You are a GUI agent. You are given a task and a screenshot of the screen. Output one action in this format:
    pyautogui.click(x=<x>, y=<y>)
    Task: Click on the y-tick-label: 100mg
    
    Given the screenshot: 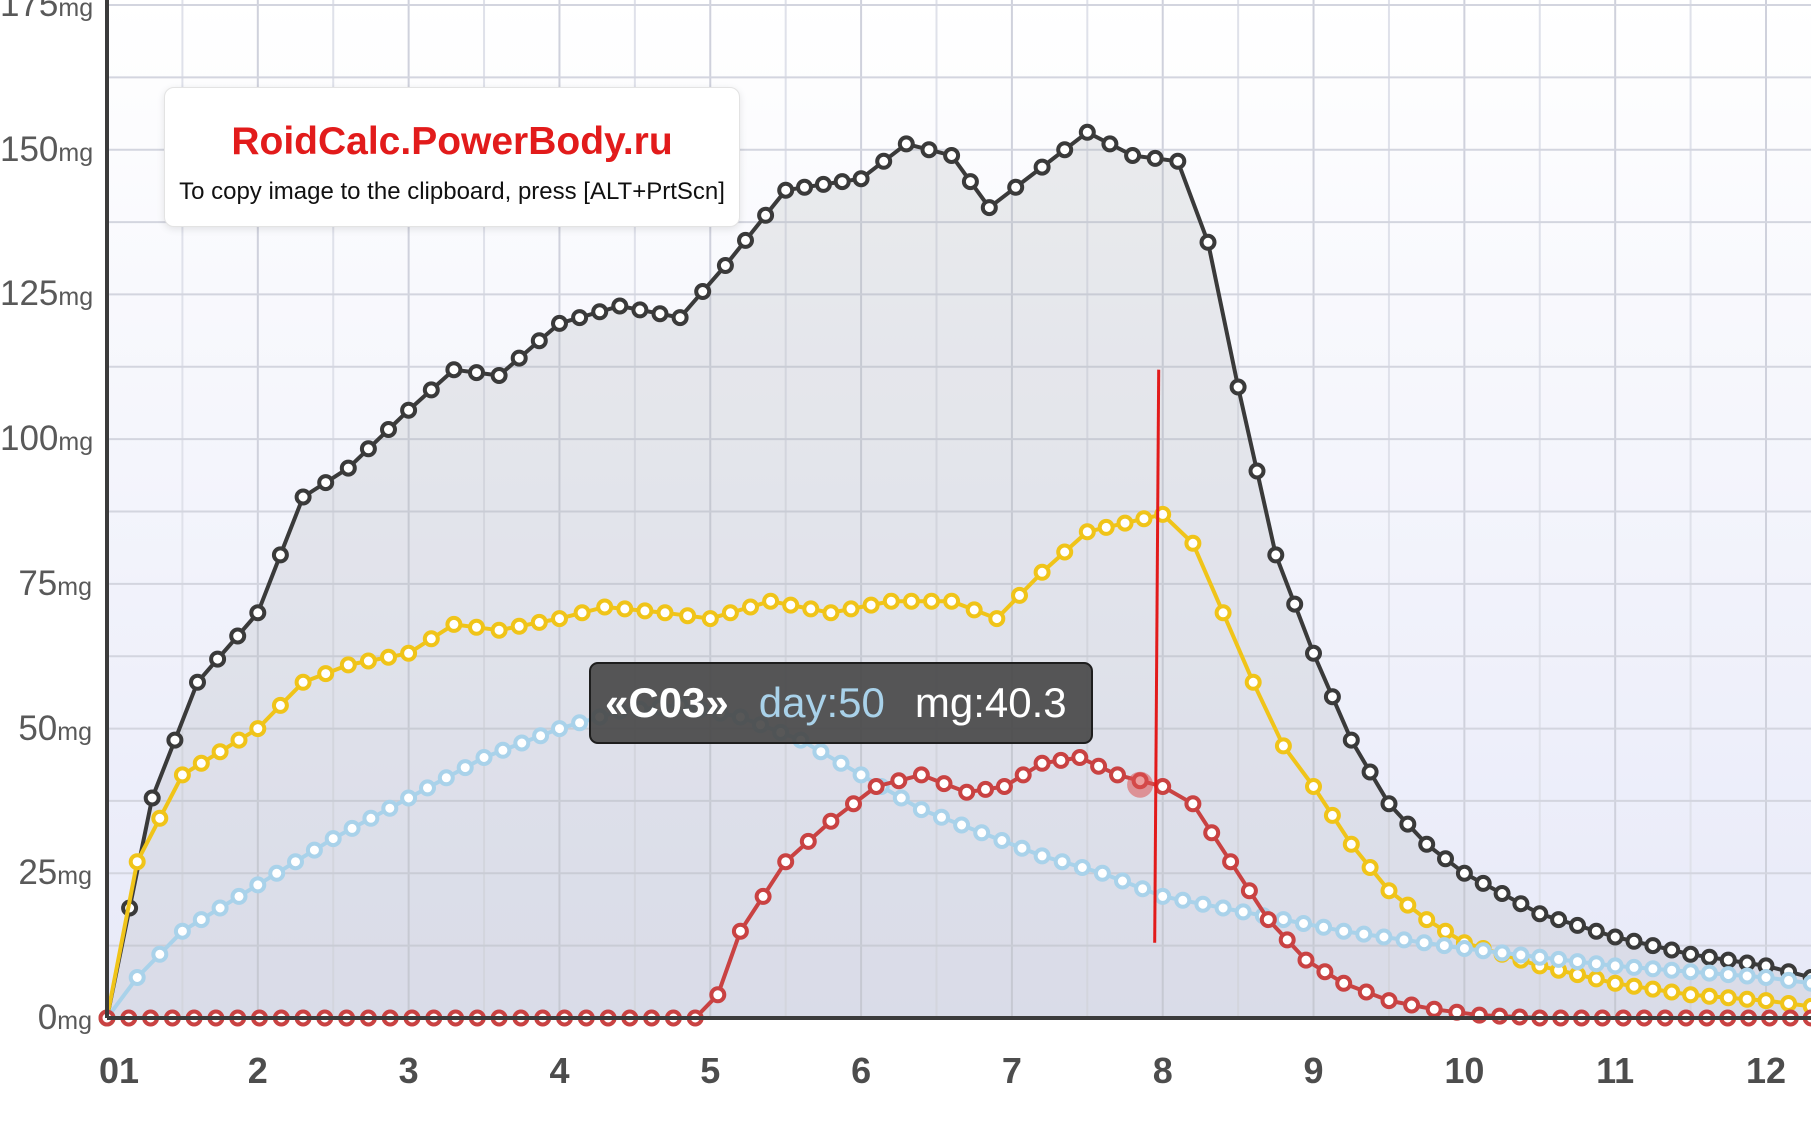 What is the action you would take?
    pyautogui.click(x=47, y=439)
    